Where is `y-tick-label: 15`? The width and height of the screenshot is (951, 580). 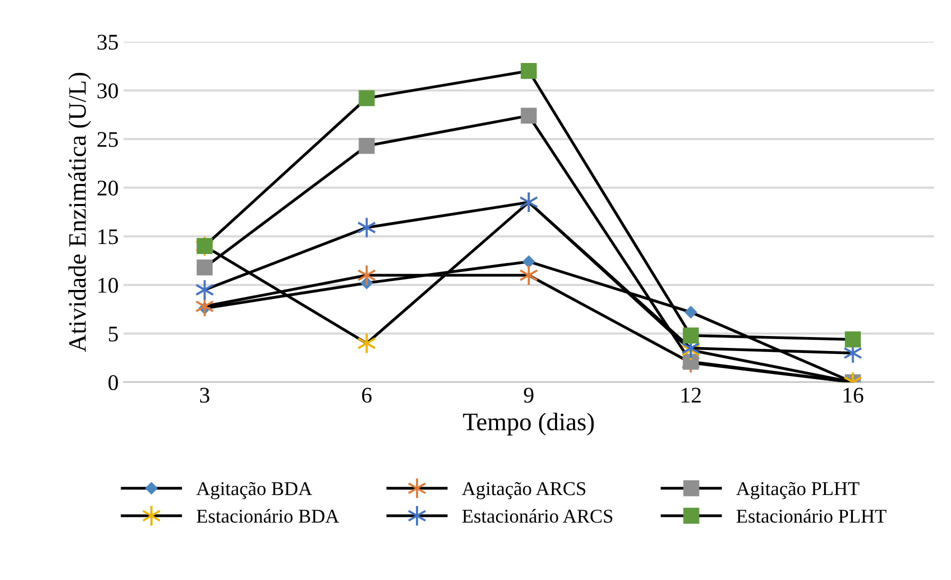 y-tick-label: 15 is located at coordinates (108, 236).